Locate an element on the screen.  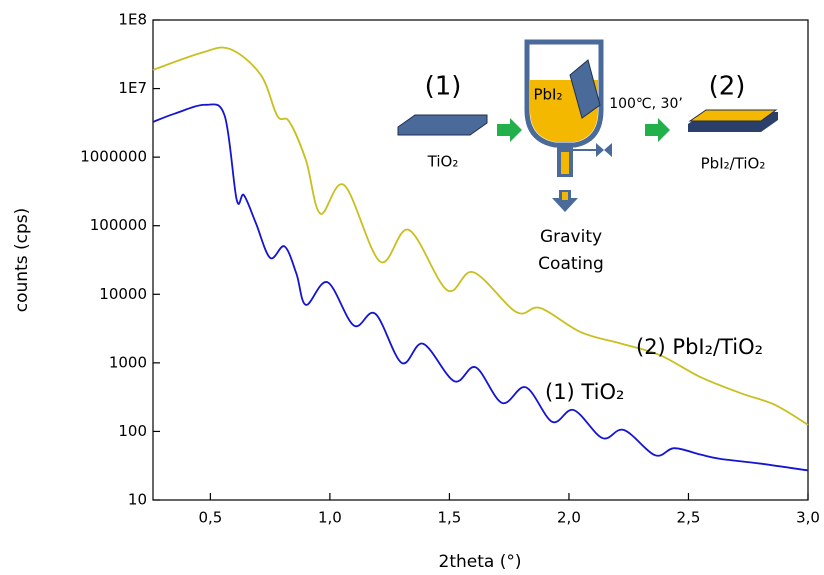
y-tick-label: 10000 is located at coordinates (123, 294).